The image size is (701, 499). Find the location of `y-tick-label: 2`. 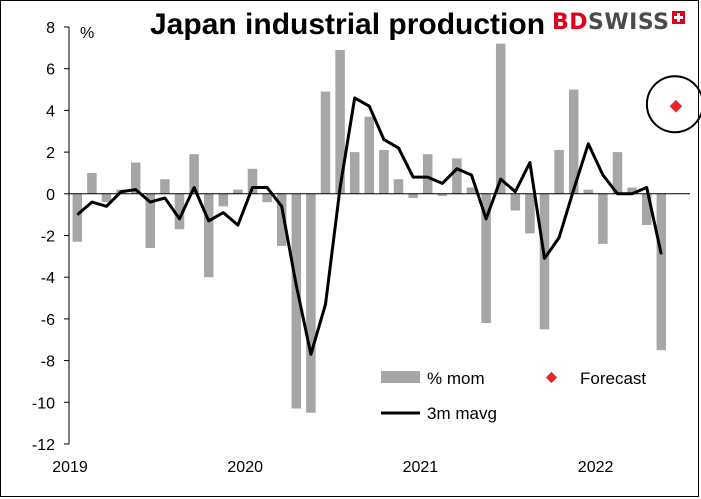

y-tick-label: 2 is located at coordinates (50, 153).